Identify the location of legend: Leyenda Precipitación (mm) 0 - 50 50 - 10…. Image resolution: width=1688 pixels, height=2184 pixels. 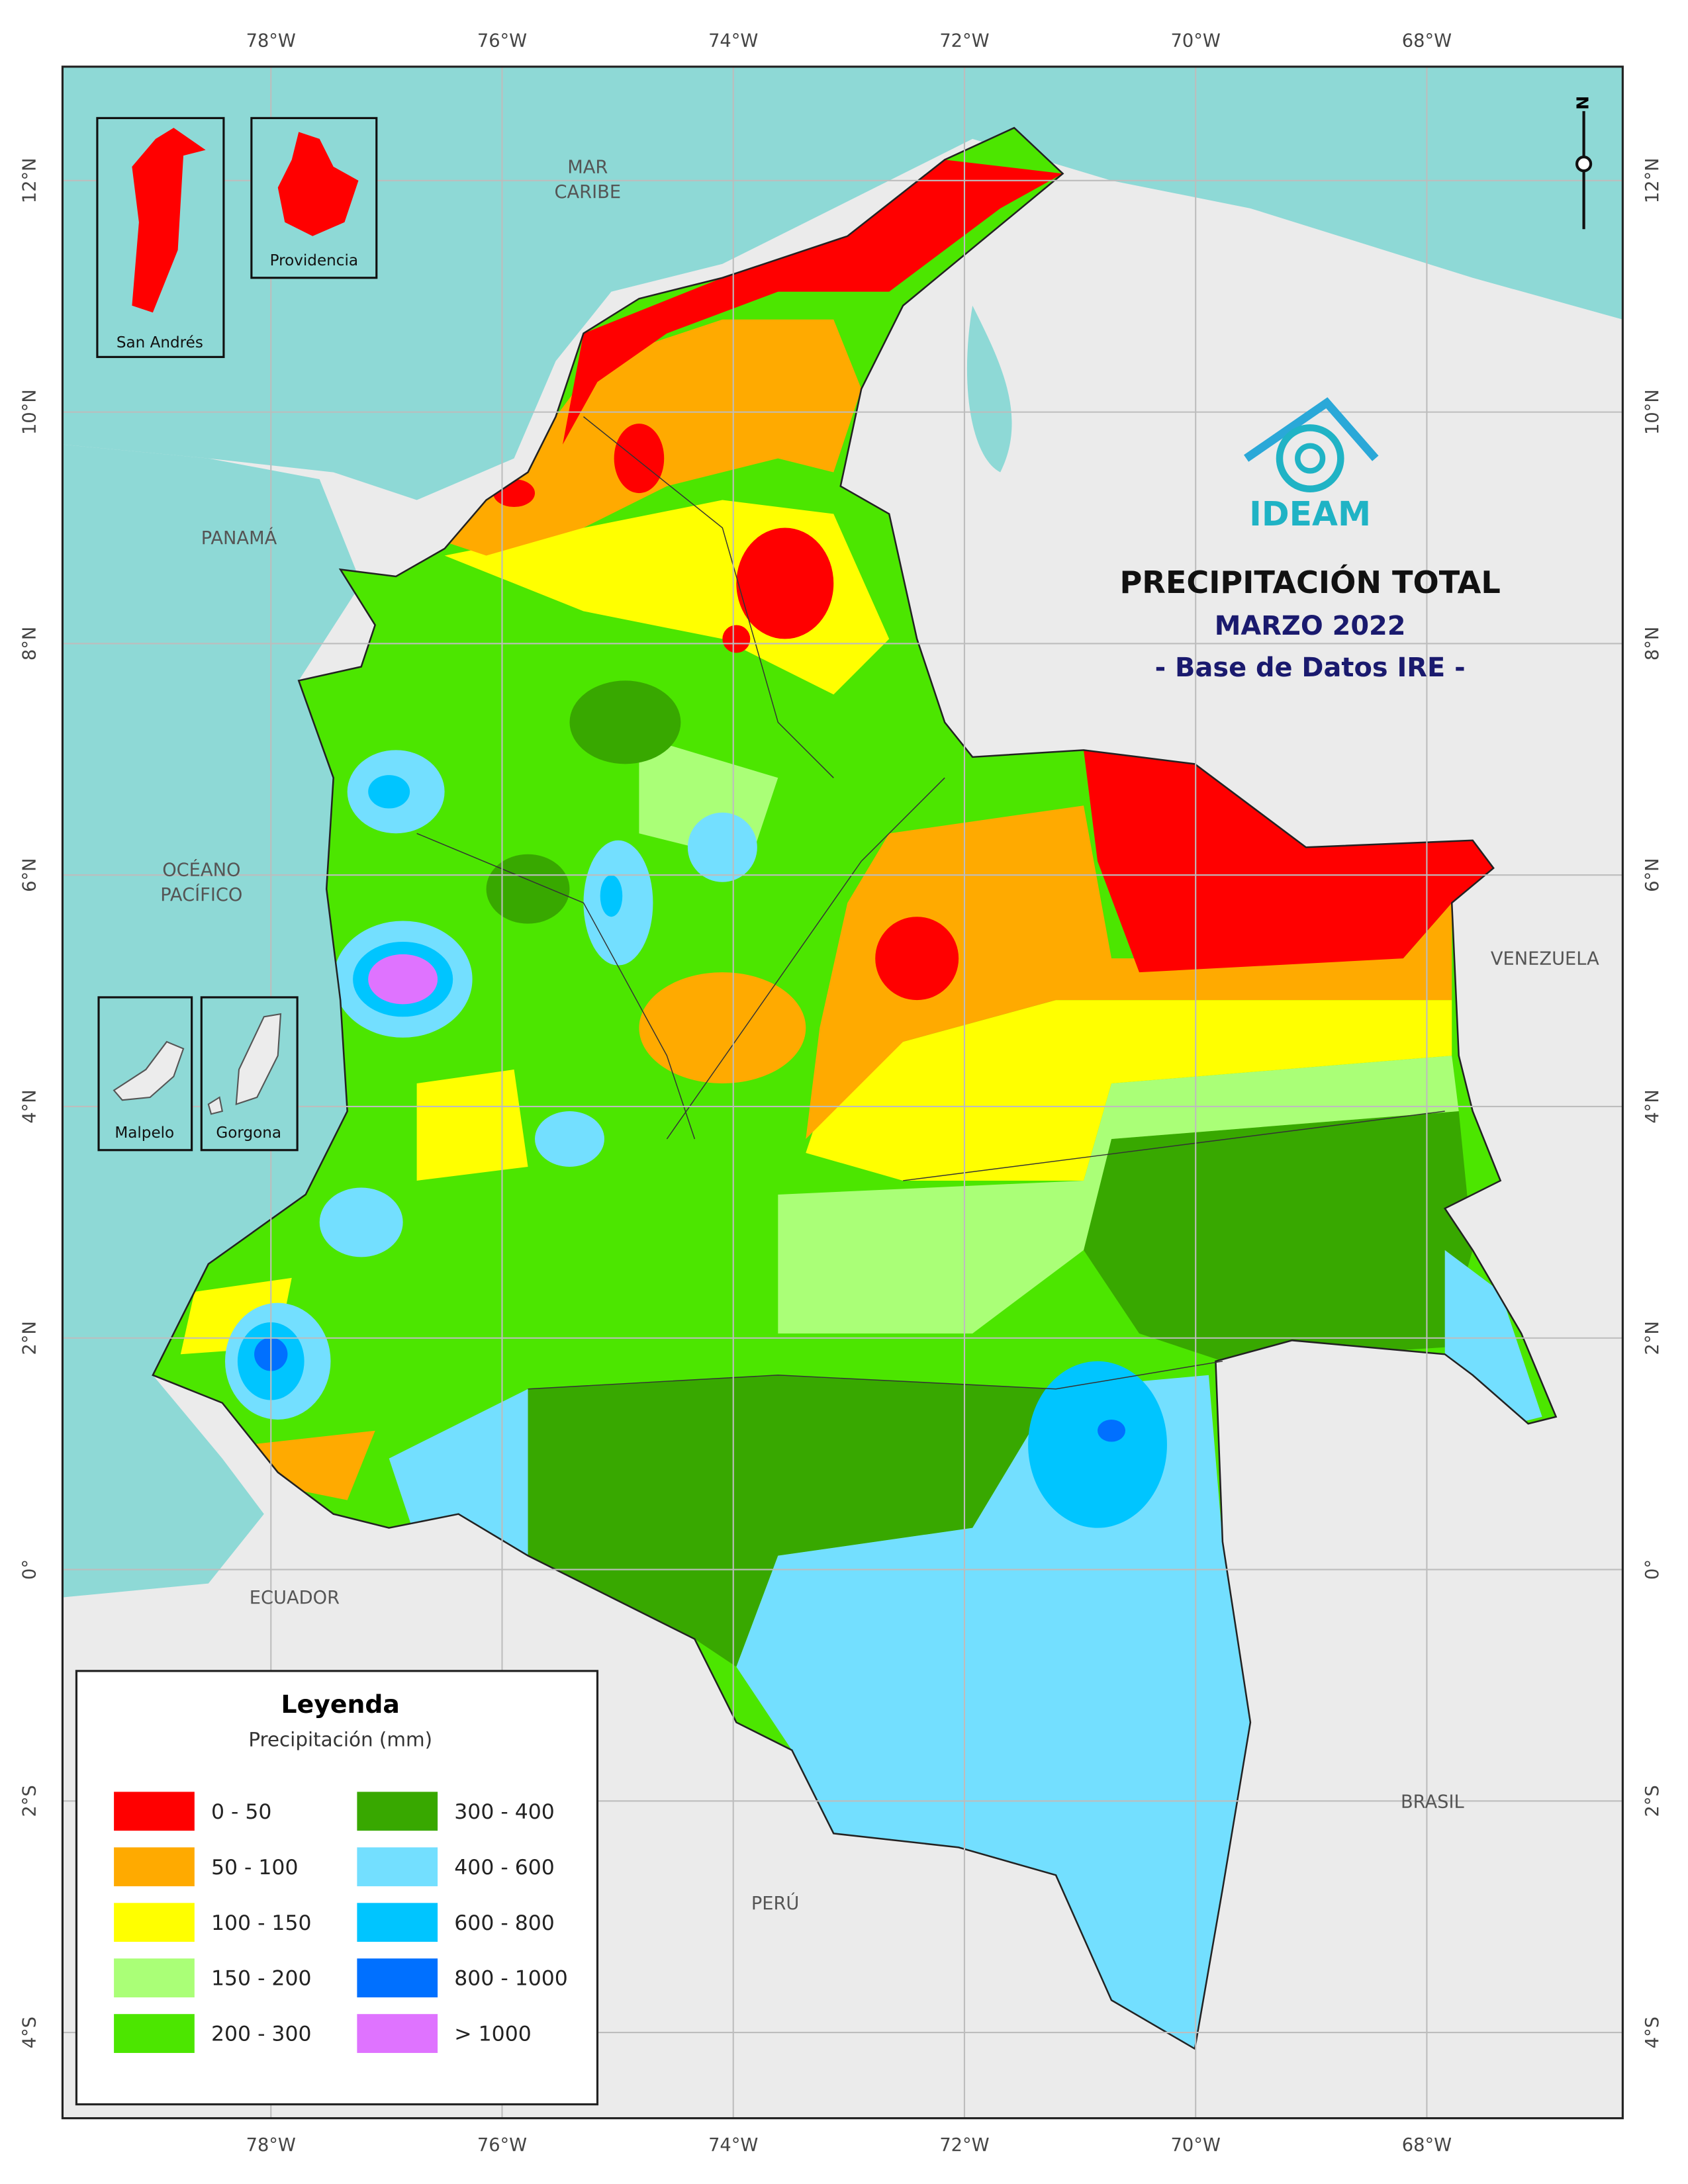
(337, 1888).